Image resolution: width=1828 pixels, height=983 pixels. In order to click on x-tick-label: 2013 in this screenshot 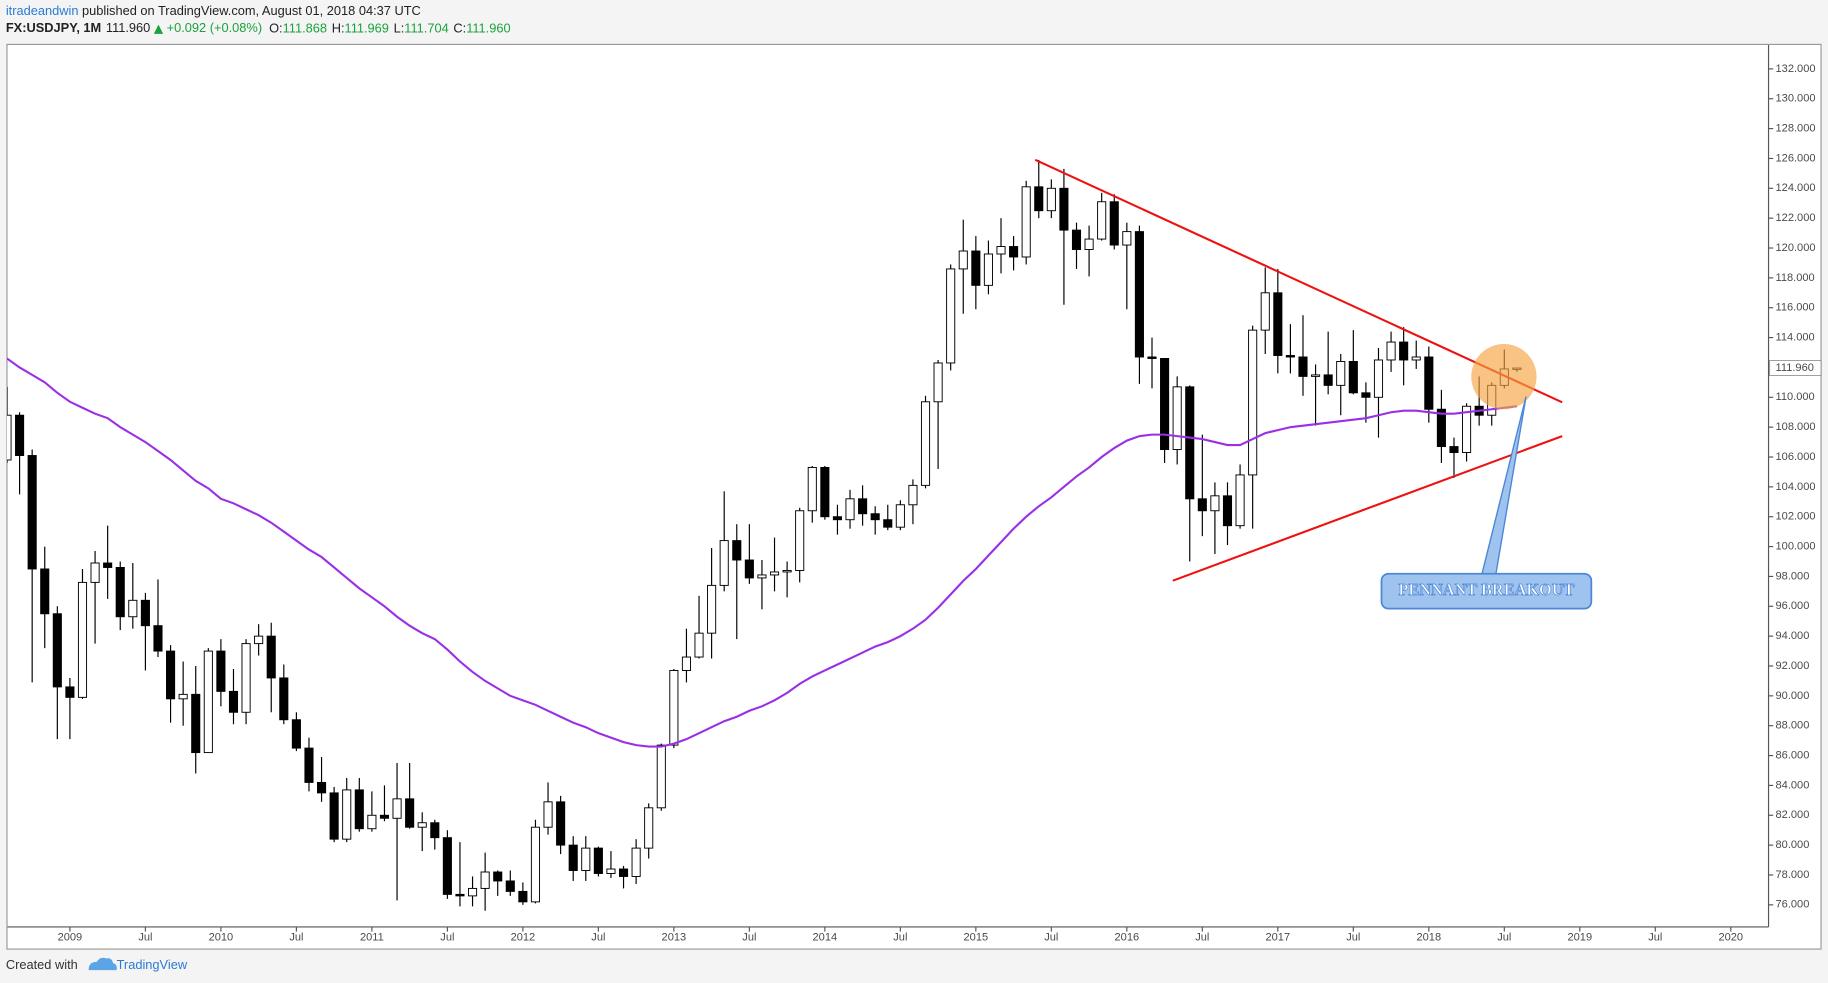, I will do `click(674, 937)`.